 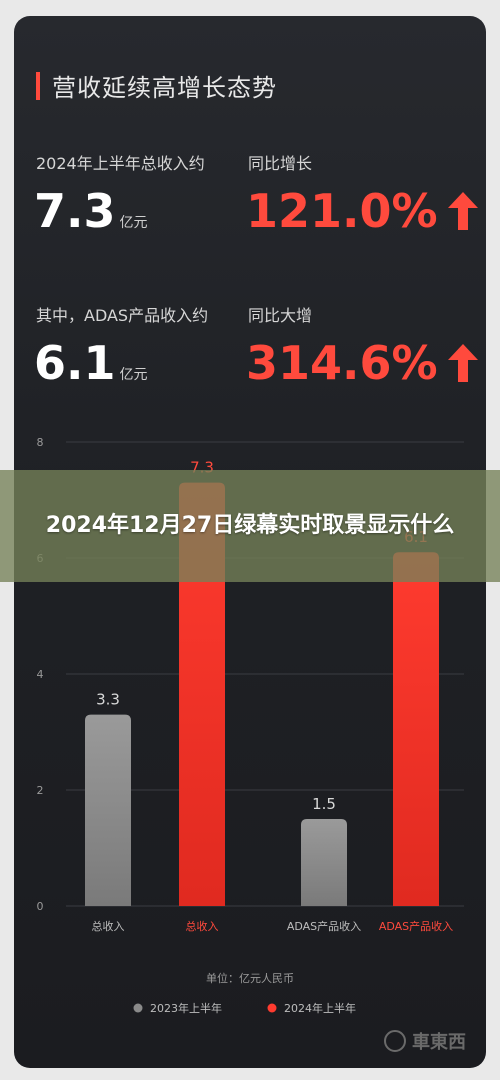 I want to click on growth-value: 121.0%, so click(x=362, y=211).